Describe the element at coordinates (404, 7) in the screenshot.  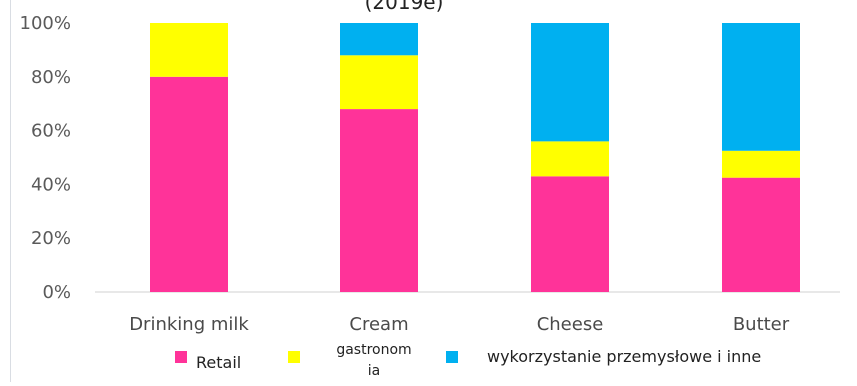
I see `chart-title: (2019e)` at that location.